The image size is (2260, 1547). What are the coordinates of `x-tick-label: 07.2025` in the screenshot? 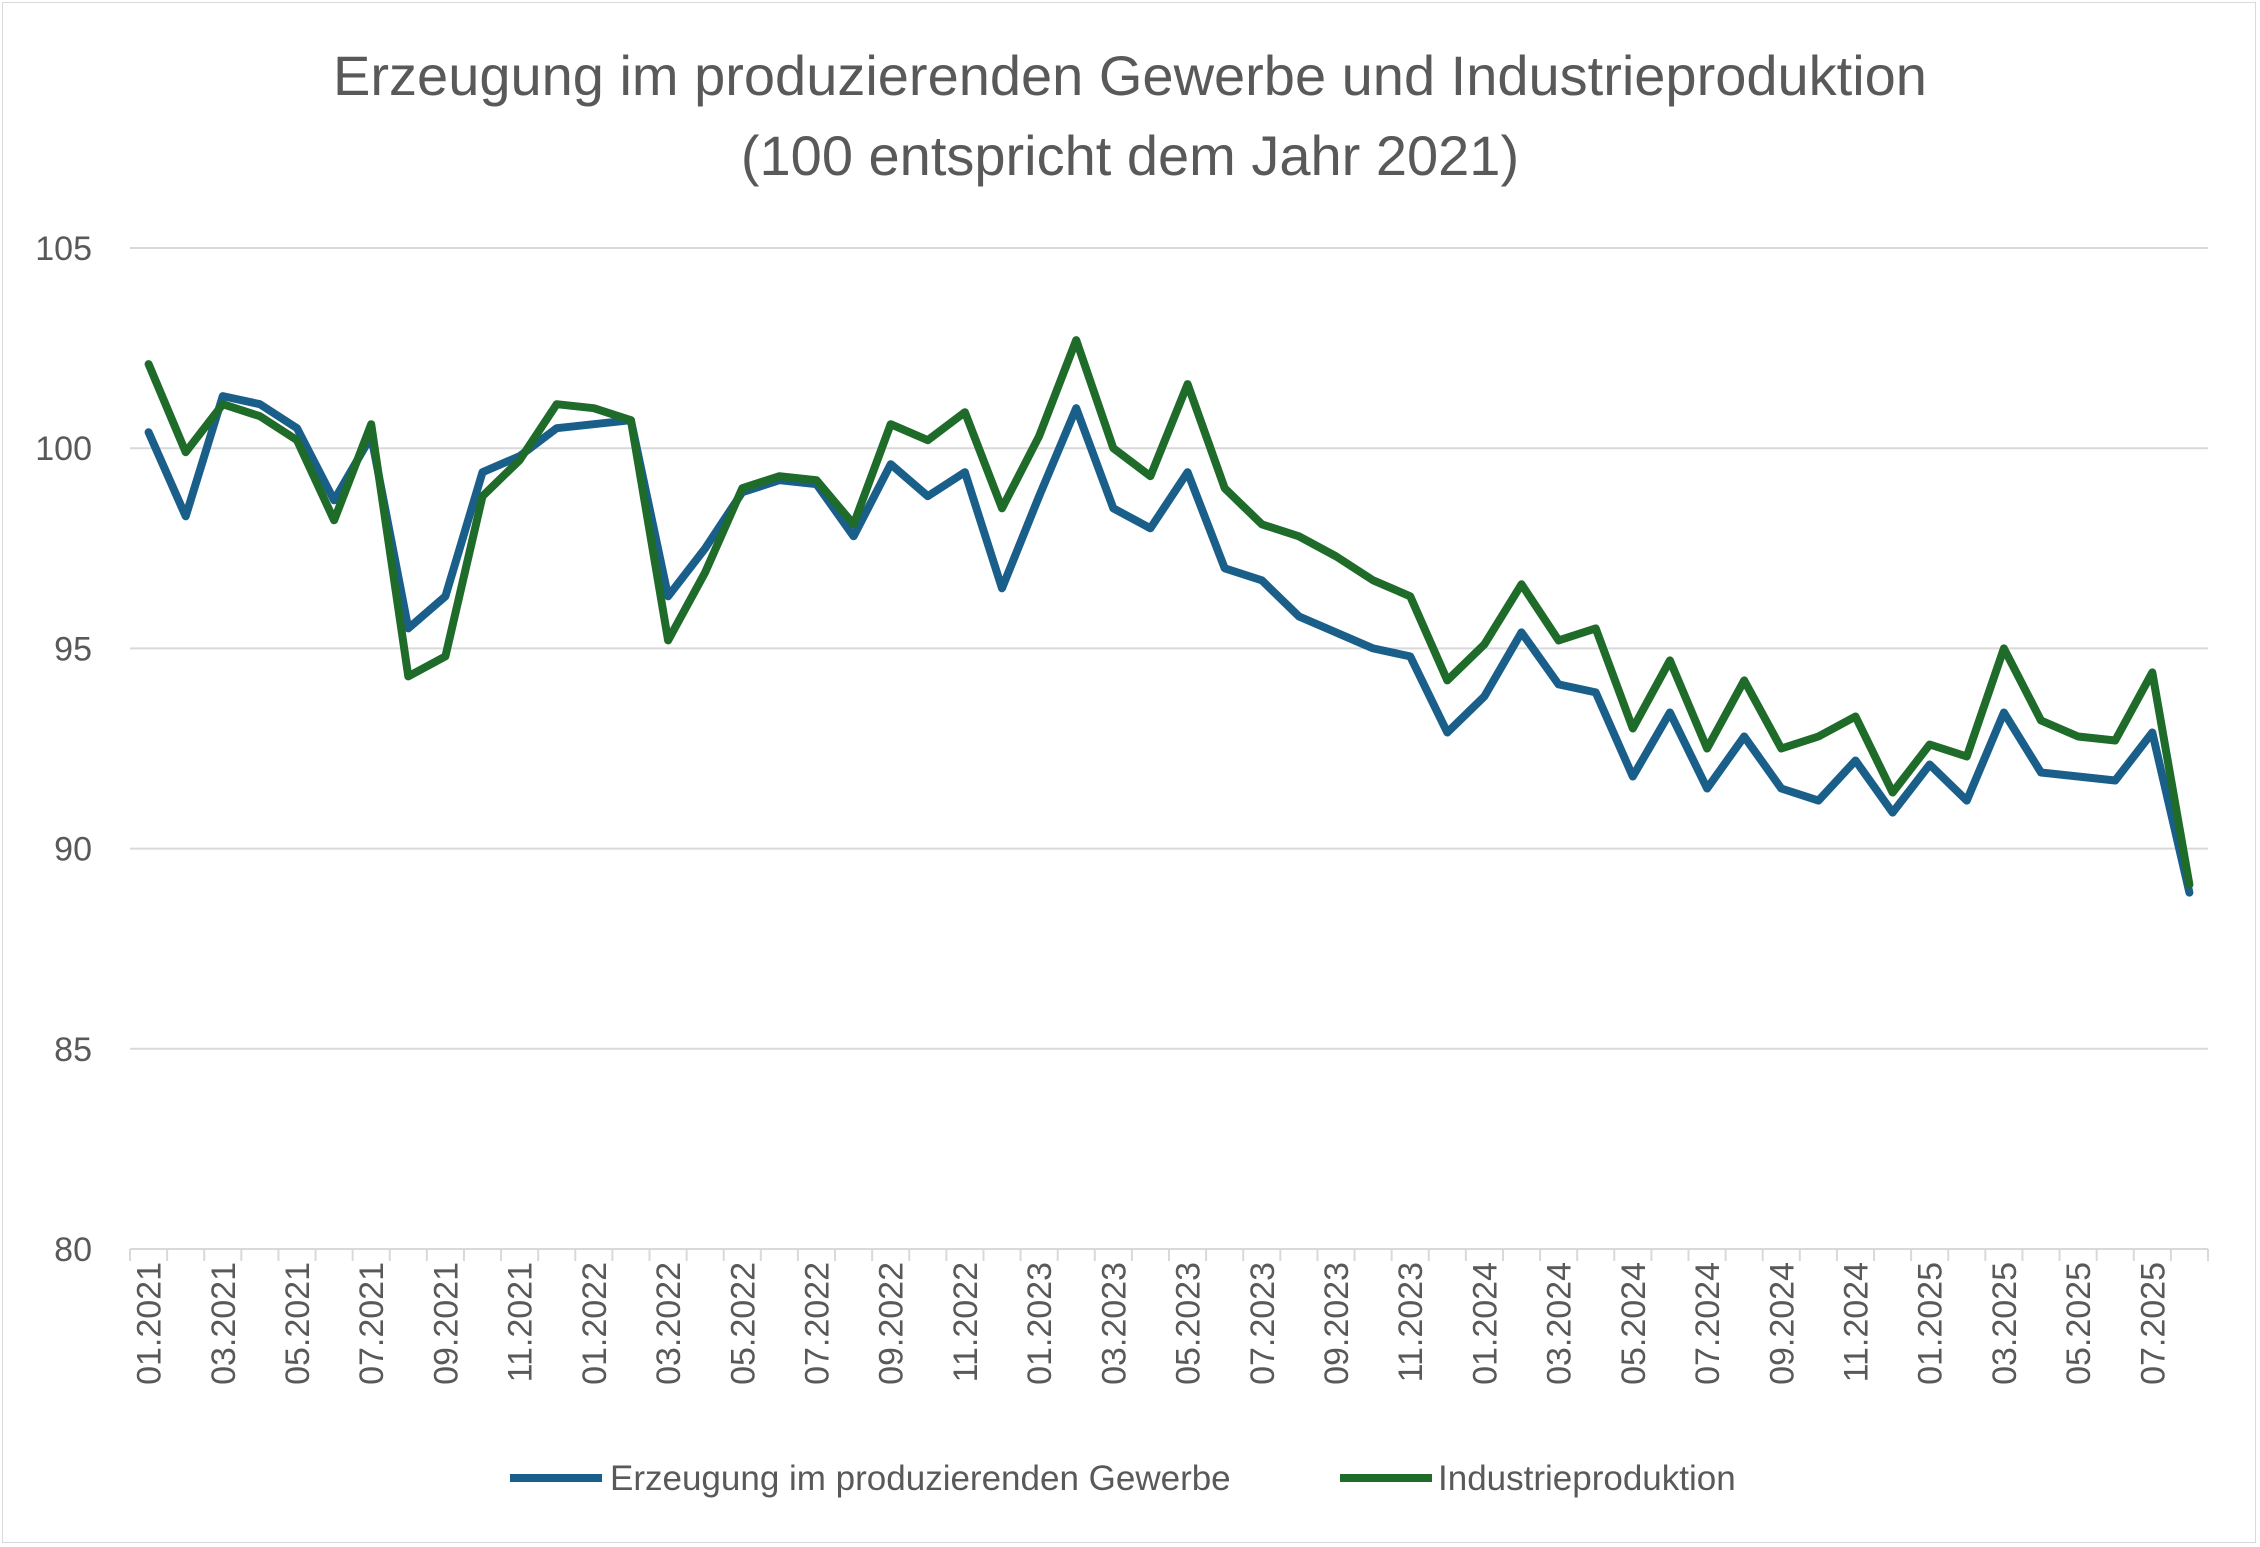 It's located at (2153, 1323).